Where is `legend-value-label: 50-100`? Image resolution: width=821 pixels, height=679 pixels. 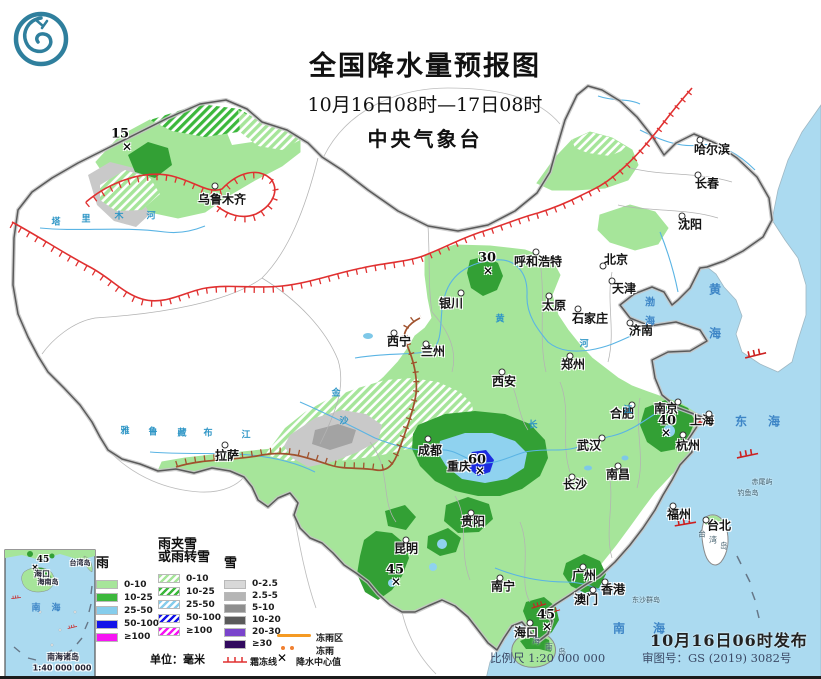
legend-value-label: 50-100 is located at coordinates (142, 624).